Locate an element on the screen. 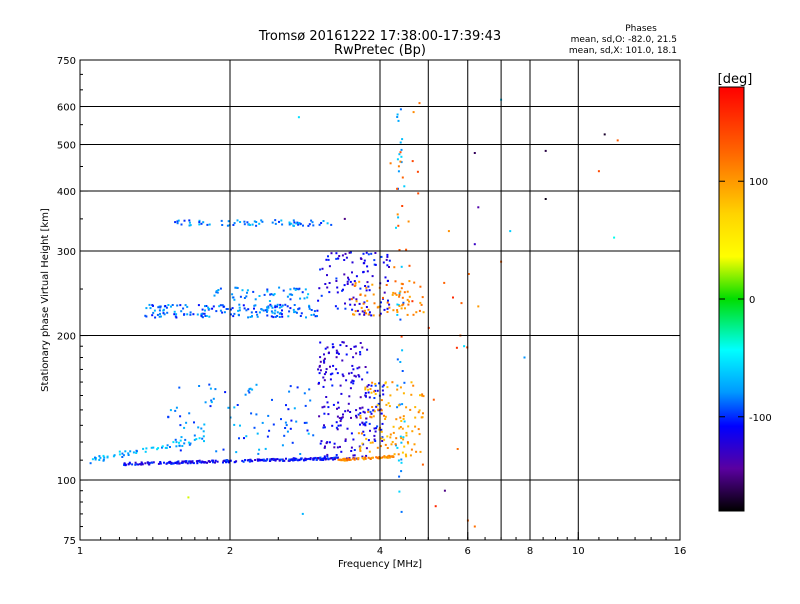 The width and height of the screenshot is (800, 604). y-tick-label: 300 is located at coordinates (66, 252).